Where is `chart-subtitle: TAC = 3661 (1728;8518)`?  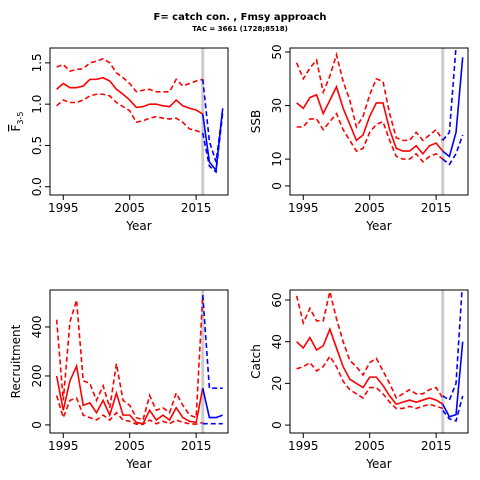 chart-subtitle: TAC = 3661 (1728;8518) is located at coordinates (240, 29).